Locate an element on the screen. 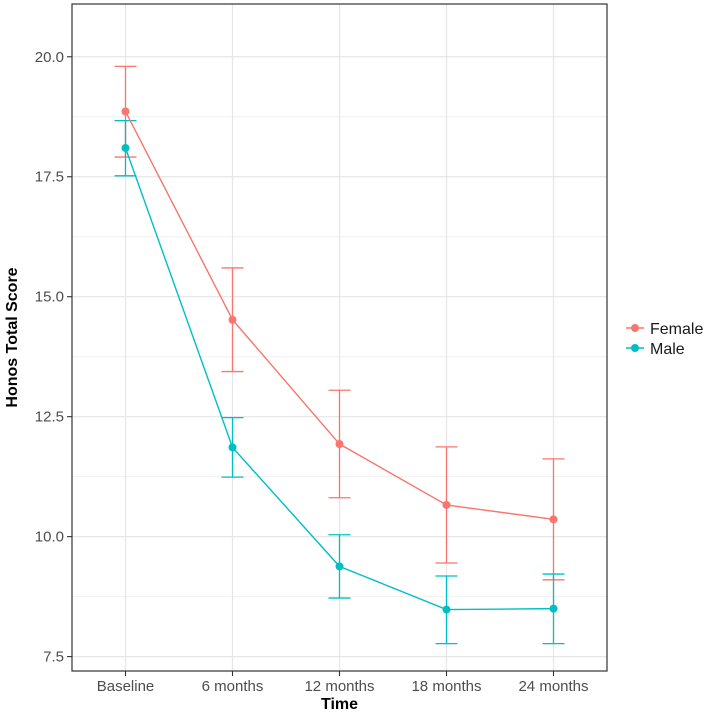 This screenshot has height=713, width=714. legend-item-female: Female is located at coordinates (664, 329).